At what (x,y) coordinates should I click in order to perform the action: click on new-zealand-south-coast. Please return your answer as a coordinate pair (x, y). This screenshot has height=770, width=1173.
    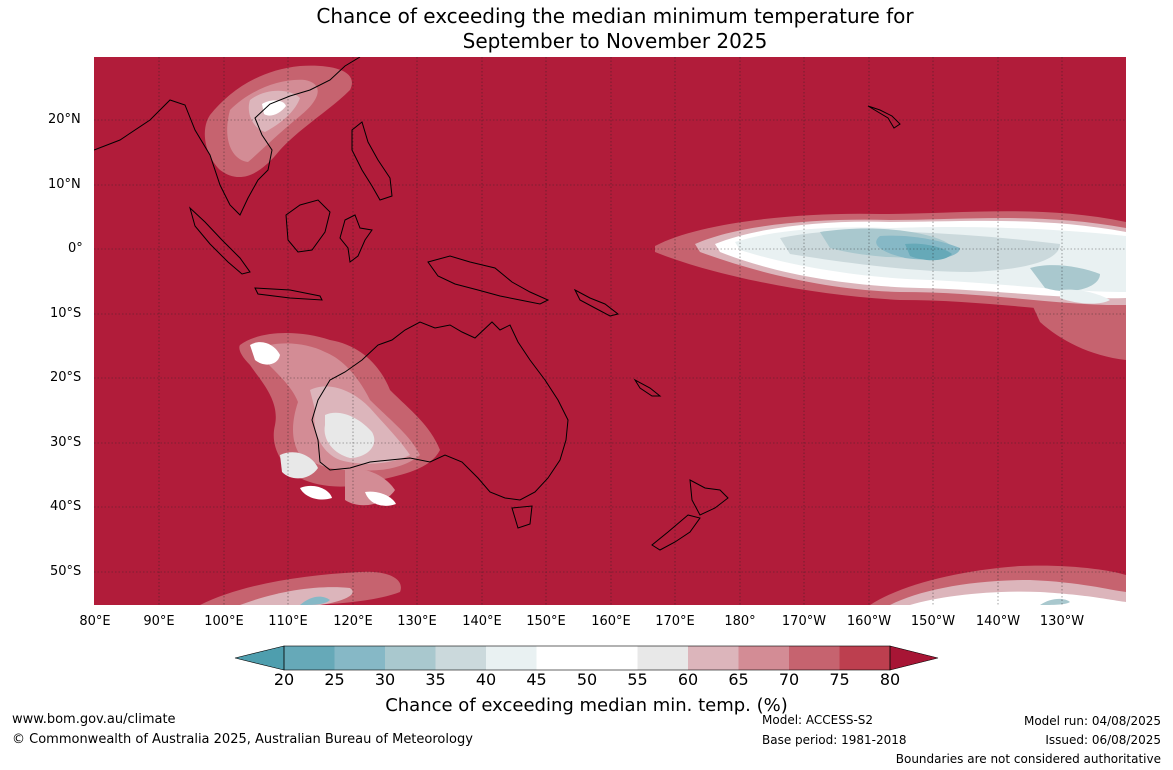
    Looking at the image, I should click on (676, 532).